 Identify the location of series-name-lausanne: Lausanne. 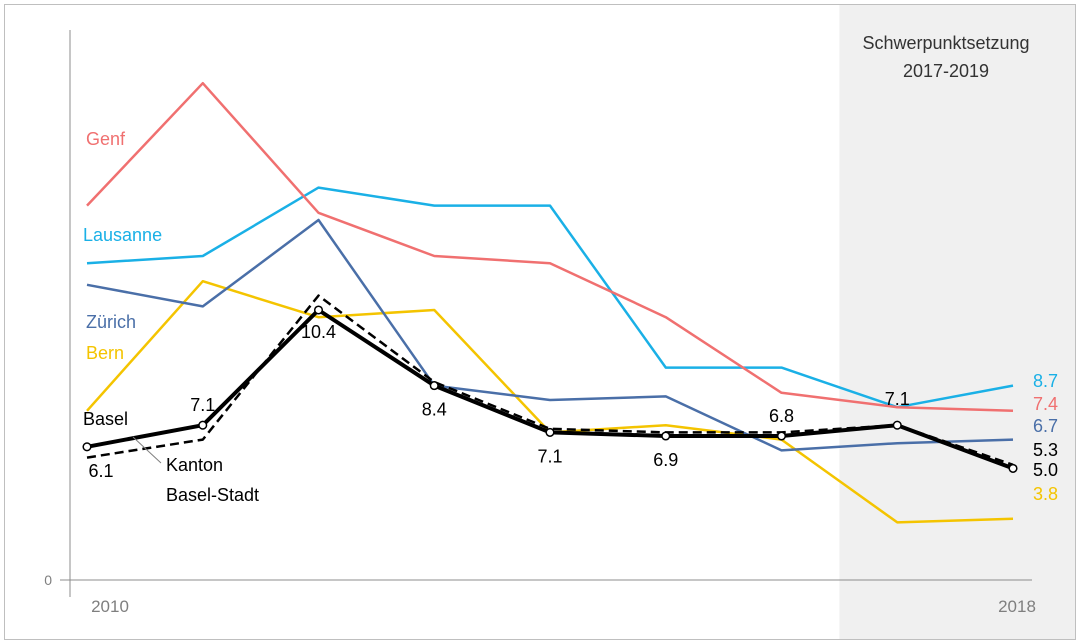
(122, 235).